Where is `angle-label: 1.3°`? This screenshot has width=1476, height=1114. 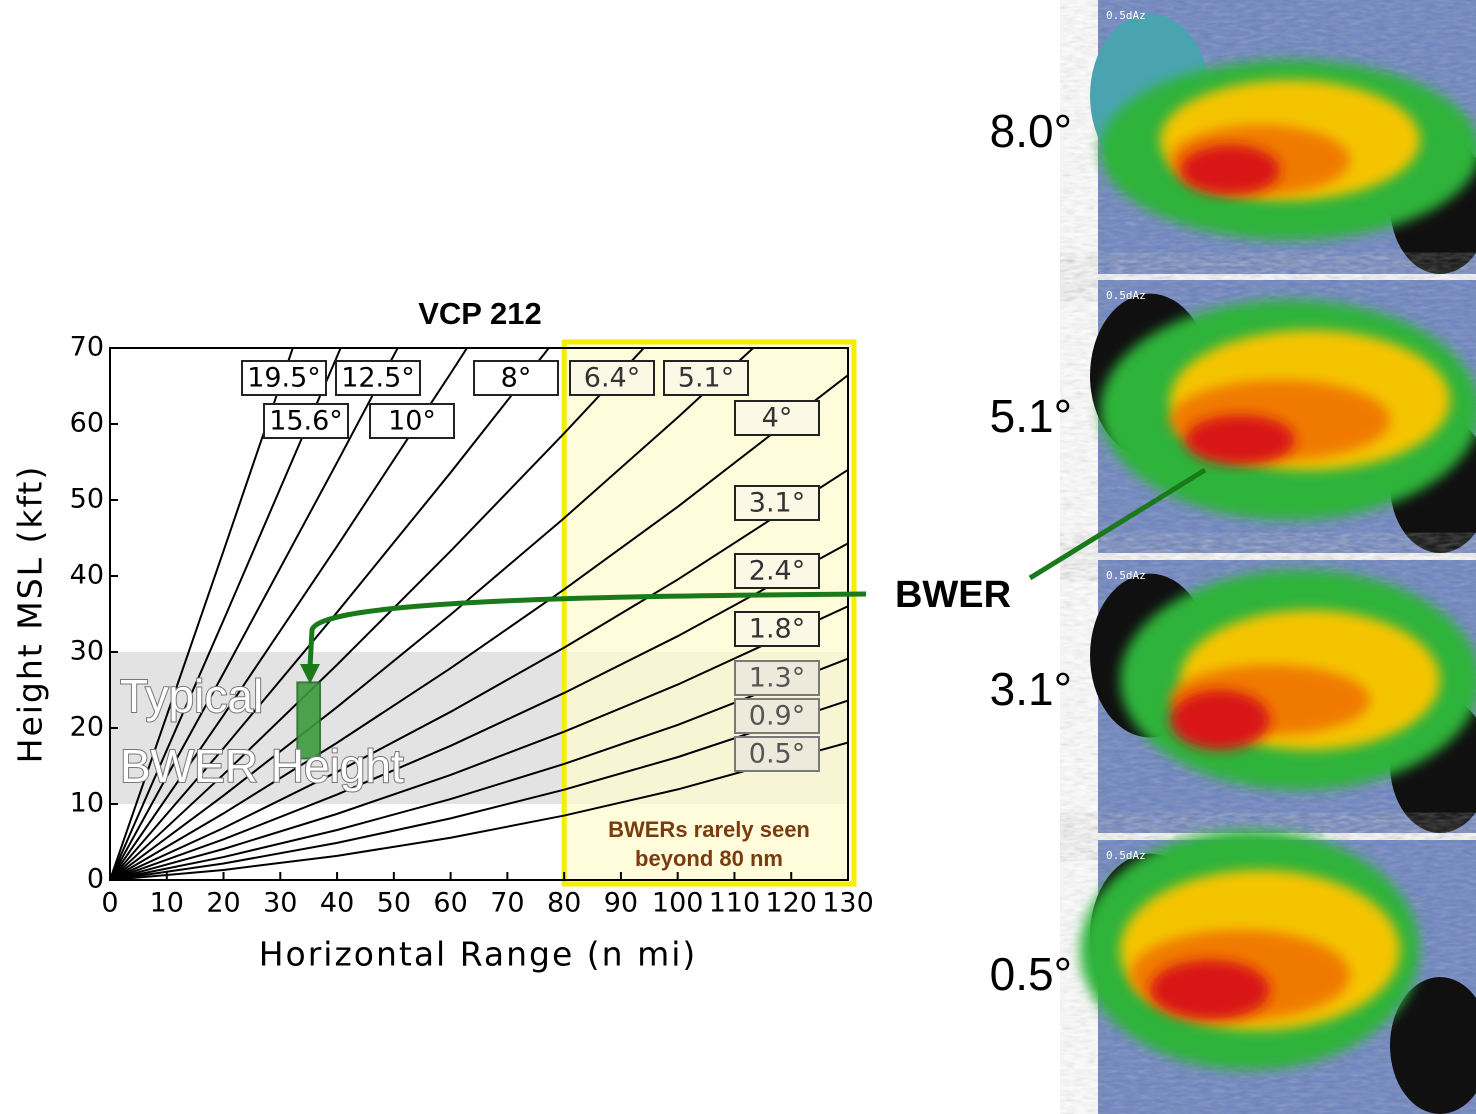
angle-label: 1.3° is located at coordinates (777, 678).